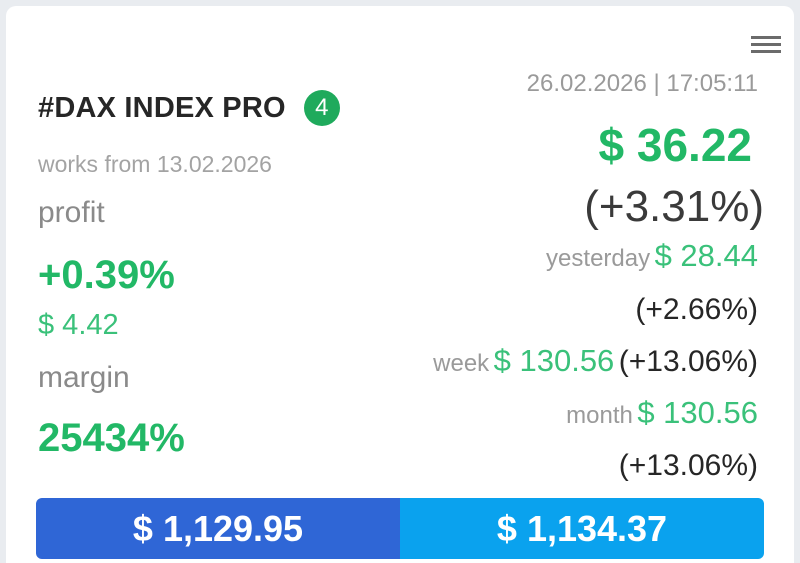  I want to click on month-change: (+13.06%), so click(688, 465).